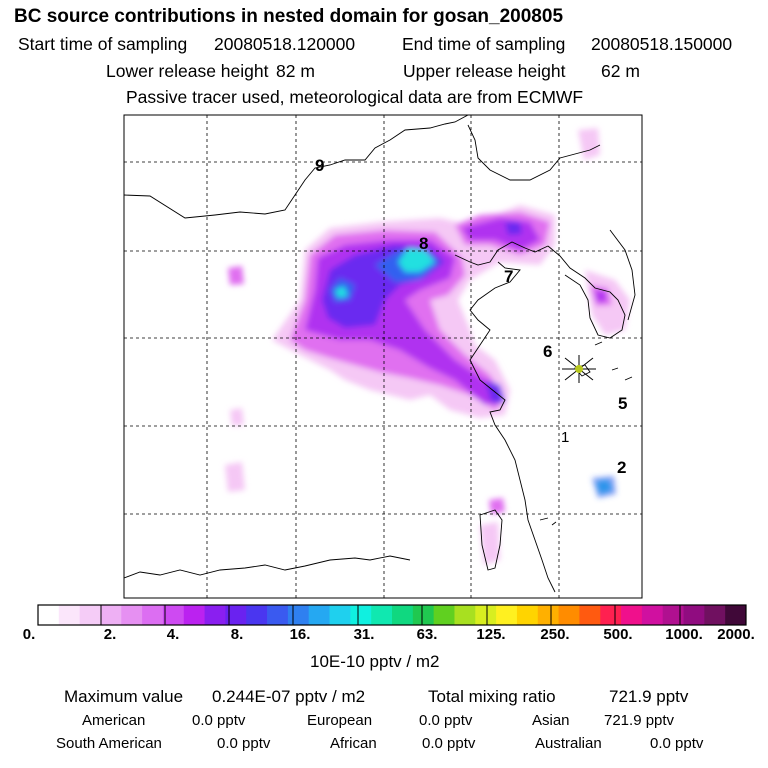  I want to click on plume-north-blue-violet, so click(513, 228).